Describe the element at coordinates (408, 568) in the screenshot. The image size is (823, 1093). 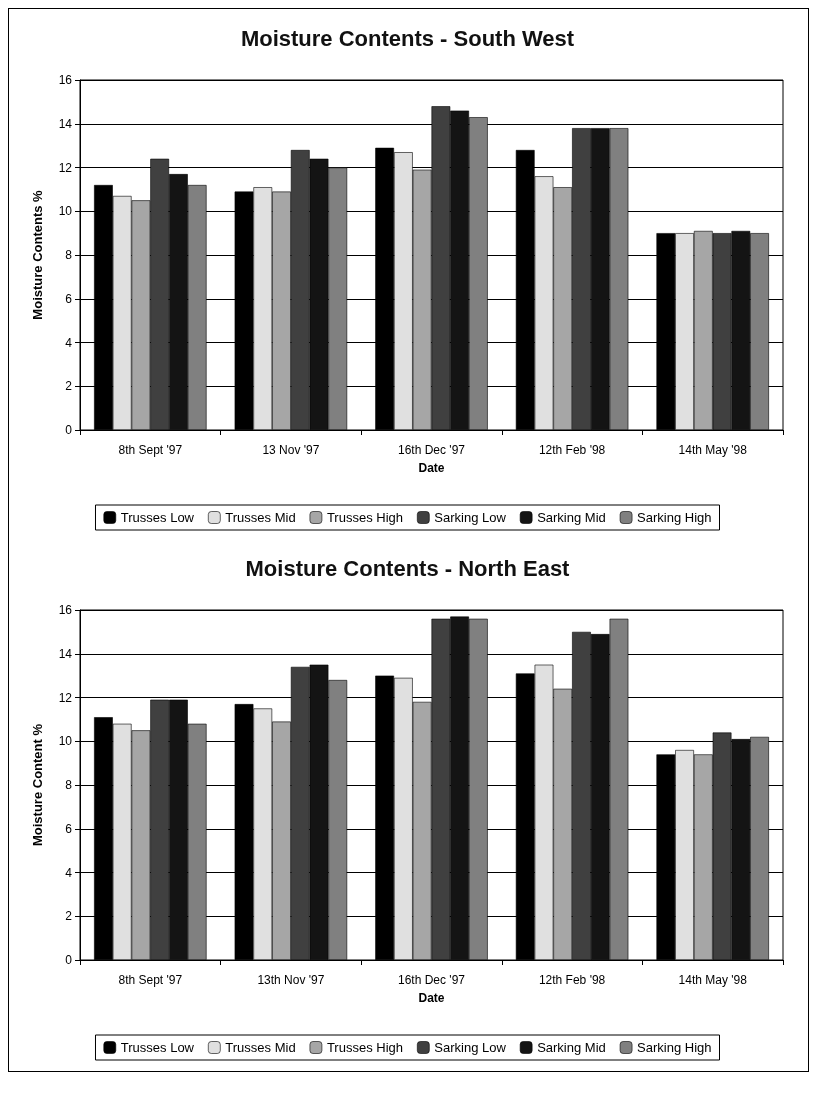
I see `chart-title: Moisture Contents - North East` at that location.